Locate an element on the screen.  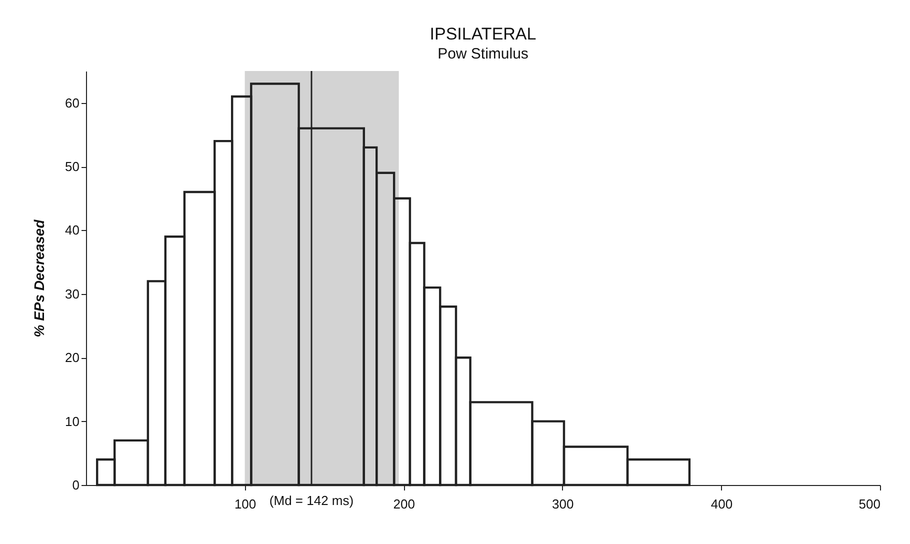
y-tick-label: 0 is located at coordinates (76, 485).